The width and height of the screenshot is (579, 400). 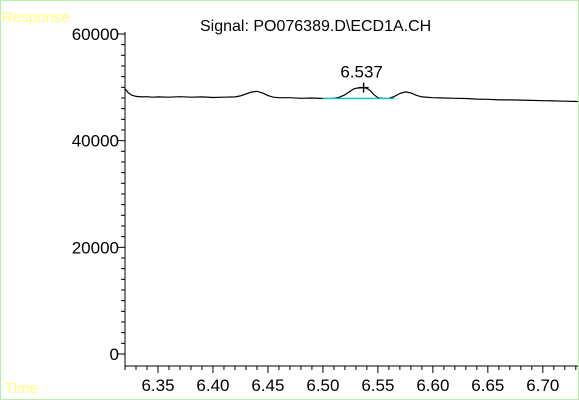 What do you see at coordinates (432, 385) in the screenshot?
I see `x-tick-label: 6.60` at bounding box center [432, 385].